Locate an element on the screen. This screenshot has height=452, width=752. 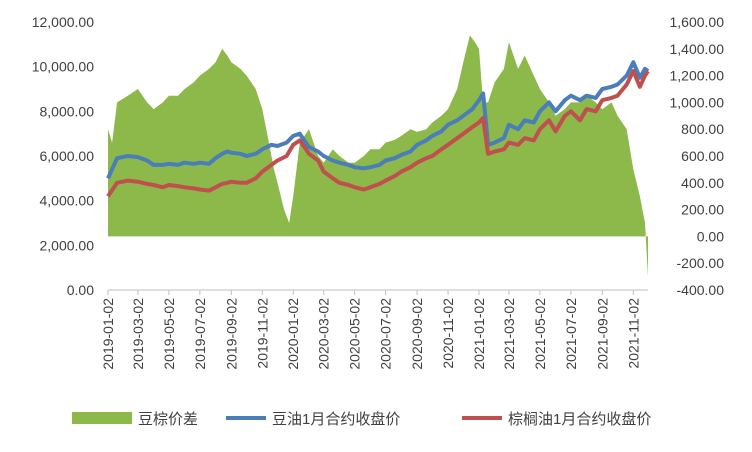
x-tick-label: 2020-09-02 is located at coordinates (417, 334).